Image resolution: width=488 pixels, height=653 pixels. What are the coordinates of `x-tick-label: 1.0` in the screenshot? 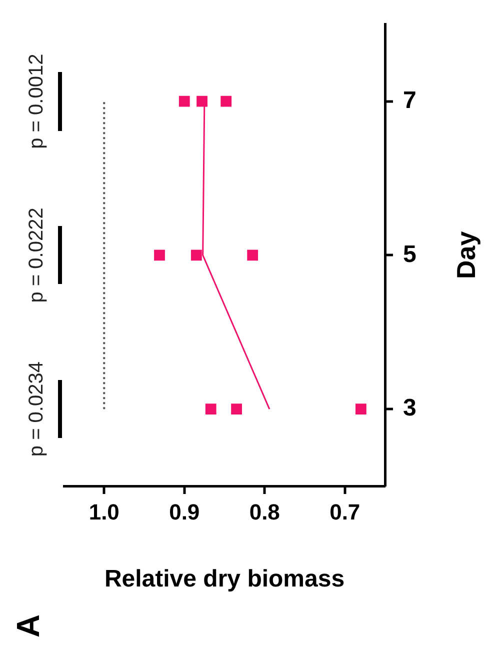 It's located at (104, 511).